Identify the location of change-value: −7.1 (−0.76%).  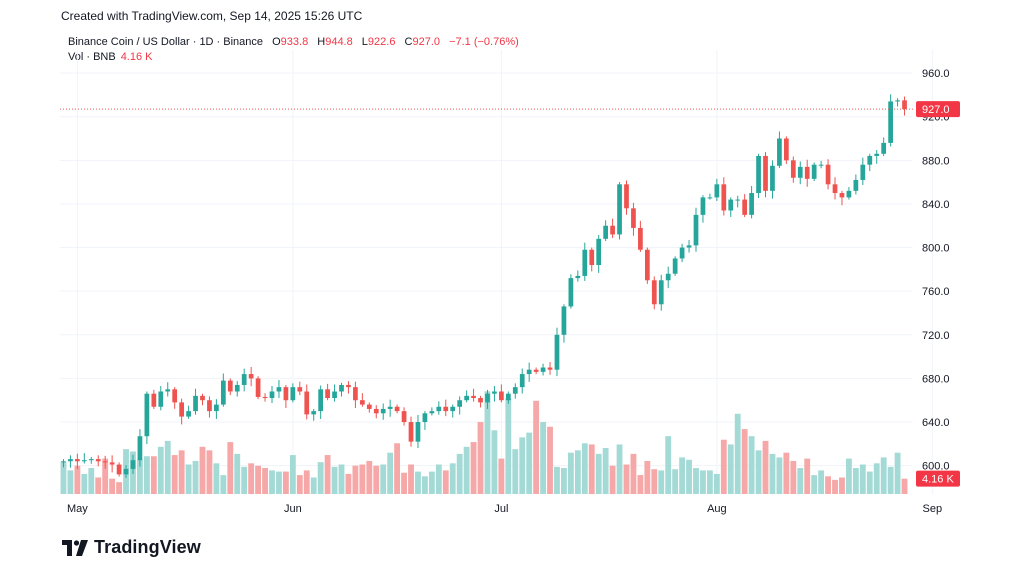
(484, 42).